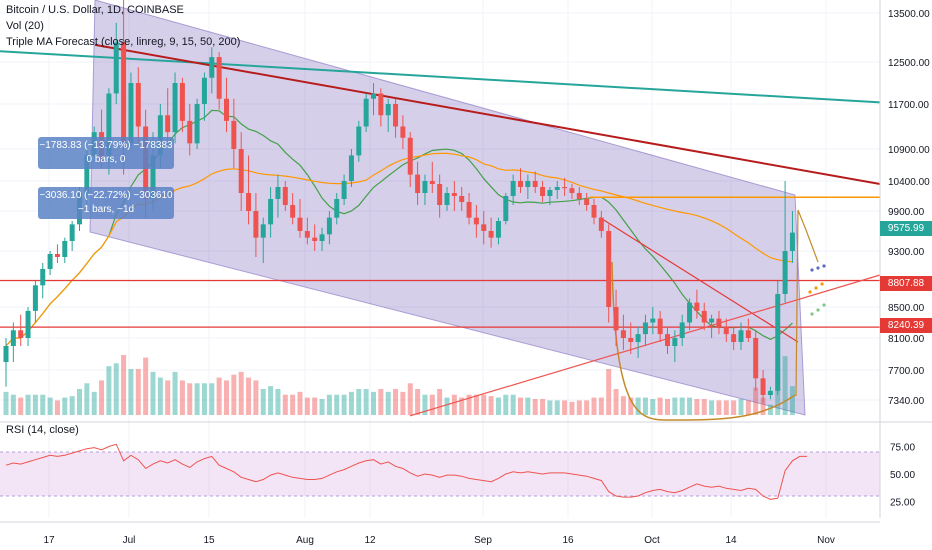  Describe the element at coordinates (906, 339) in the screenshot. I see `price-tick-label: 8100.00` at that location.